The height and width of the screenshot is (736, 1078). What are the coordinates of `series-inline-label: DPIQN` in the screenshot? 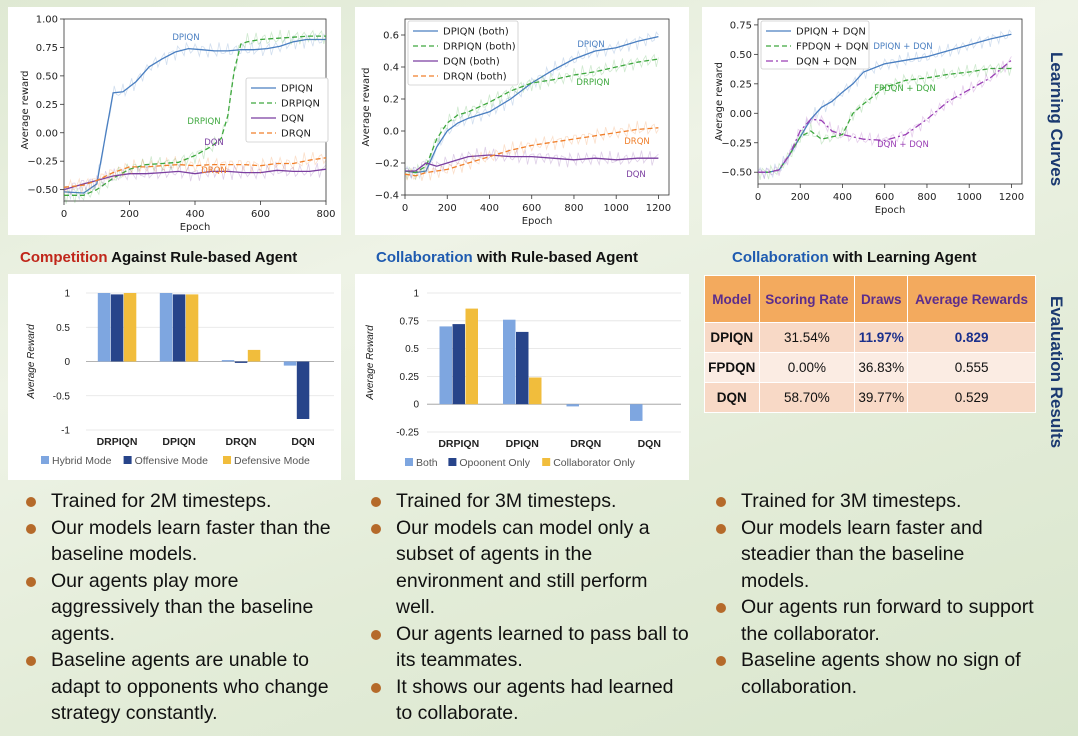 It's located at (185, 38).